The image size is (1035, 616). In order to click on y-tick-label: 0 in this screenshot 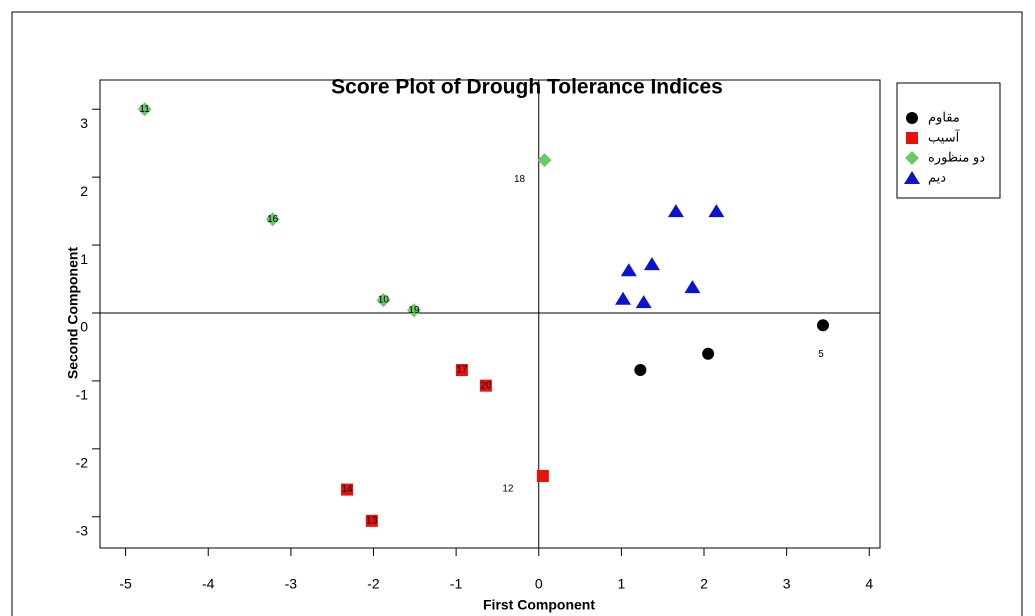, I will do `click(84, 327)`.